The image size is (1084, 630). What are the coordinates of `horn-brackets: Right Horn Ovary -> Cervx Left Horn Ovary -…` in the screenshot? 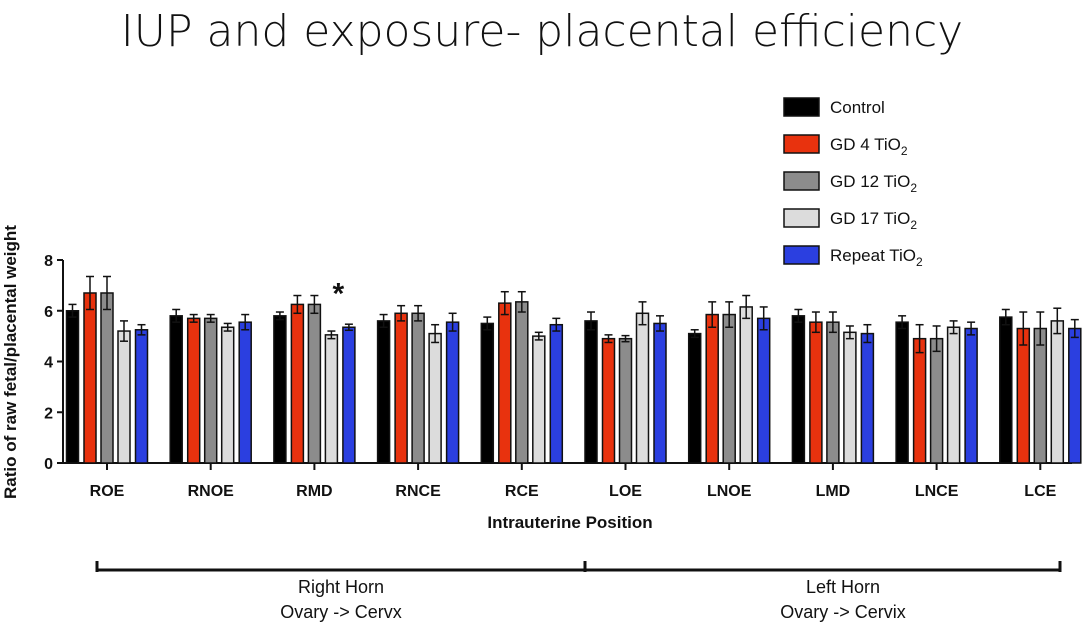 It's located at (578, 591).